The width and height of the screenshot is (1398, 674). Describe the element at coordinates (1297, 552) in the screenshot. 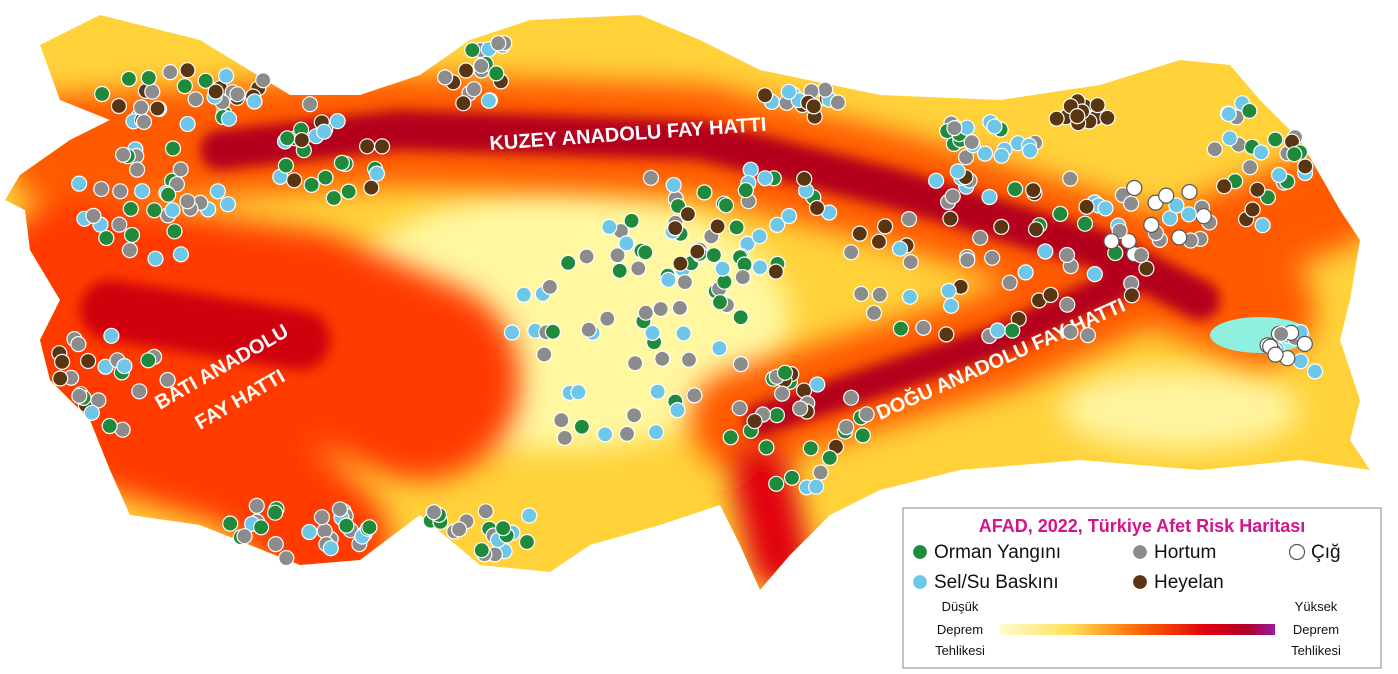

I see `legend-swatch` at that location.